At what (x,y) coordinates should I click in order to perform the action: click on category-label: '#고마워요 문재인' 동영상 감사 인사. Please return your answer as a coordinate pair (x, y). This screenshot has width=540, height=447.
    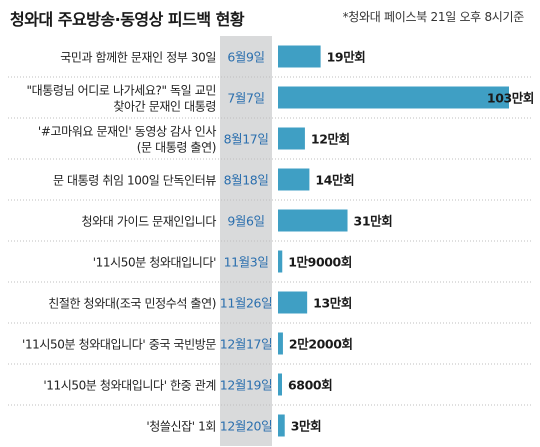
    Looking at the image, I should click on (127, 132).